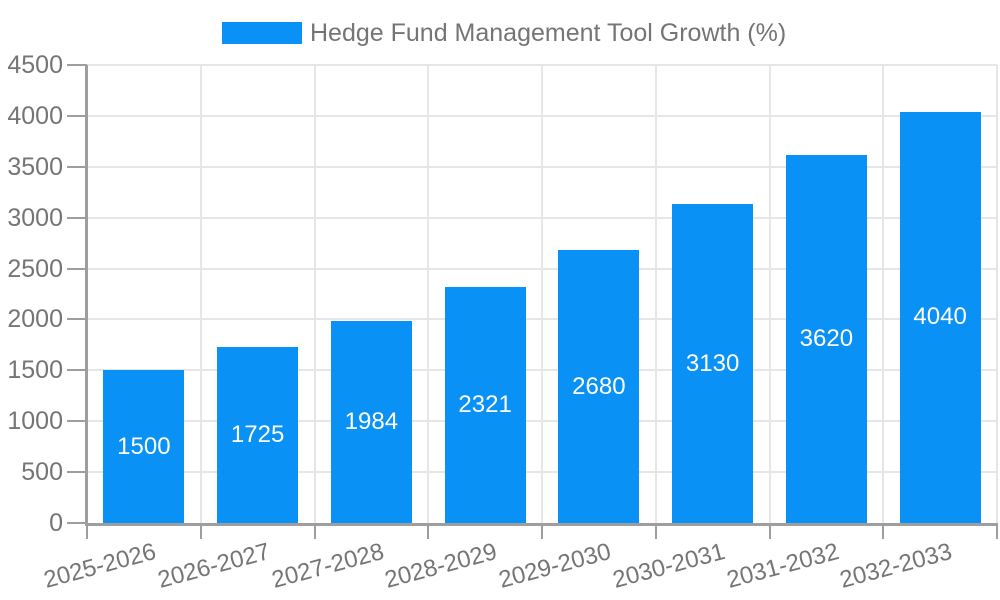 The image size is (1000, 600). I want to click on y-tick-label: 4500, so click(35, 65).